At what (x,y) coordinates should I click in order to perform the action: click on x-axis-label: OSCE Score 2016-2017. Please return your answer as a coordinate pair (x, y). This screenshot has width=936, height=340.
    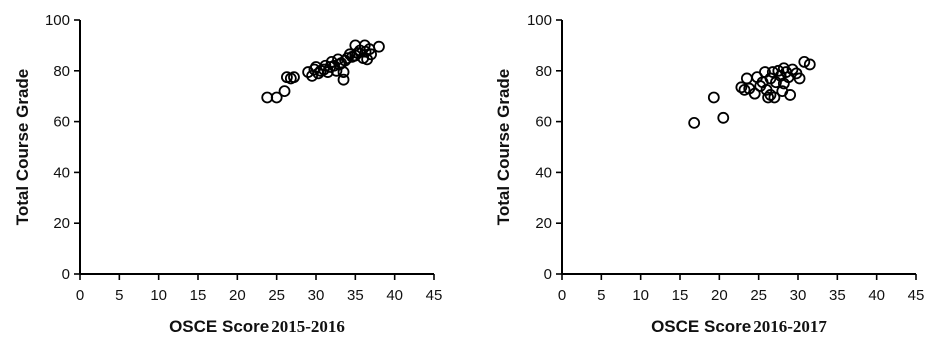
    Looking at the image, I should click on (739, 326).